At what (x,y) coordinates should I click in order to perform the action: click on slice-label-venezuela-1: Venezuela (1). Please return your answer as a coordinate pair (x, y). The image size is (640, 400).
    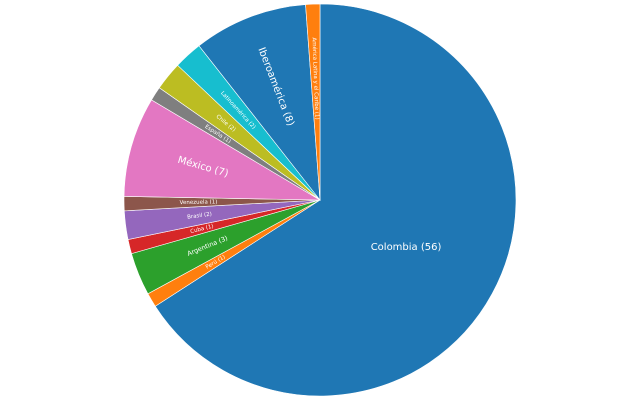
    Looking at the image, I should click on (199, 202).